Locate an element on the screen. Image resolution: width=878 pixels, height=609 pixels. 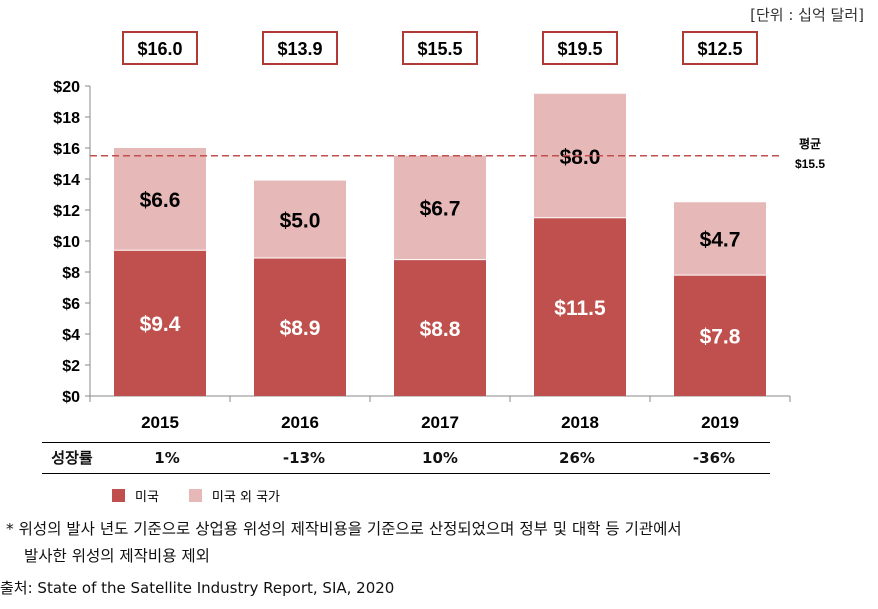
data-label-us-2017: $8.8 is located at coordinates (440, 329).